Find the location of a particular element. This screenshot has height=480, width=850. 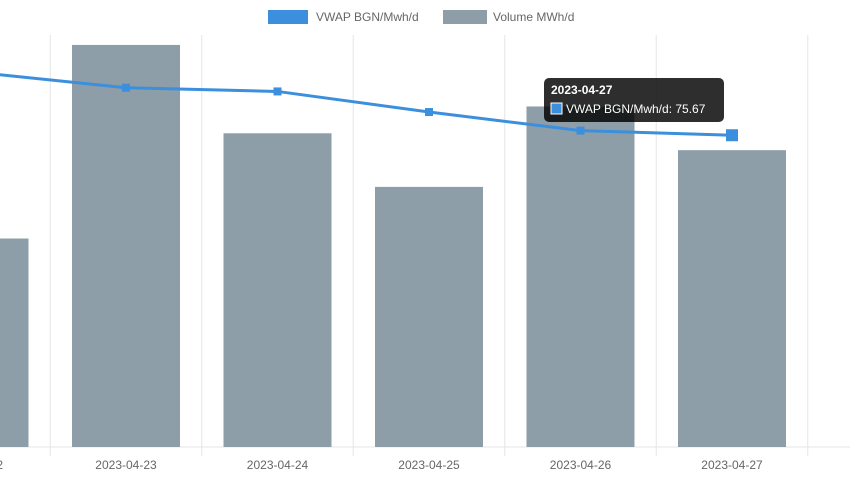

tooltip-label: VWAP BGN/Mwh/d: 75.67 is located at coordinates (636, 109).